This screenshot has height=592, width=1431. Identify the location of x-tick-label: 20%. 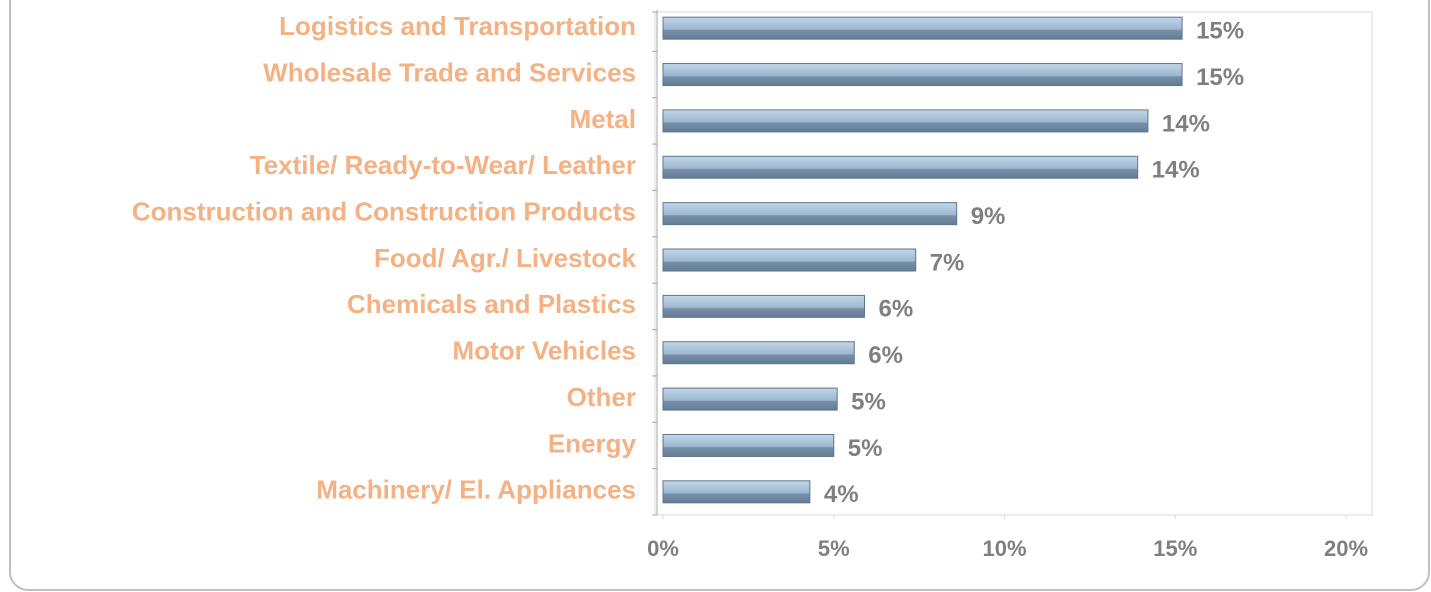
(1346, 548).